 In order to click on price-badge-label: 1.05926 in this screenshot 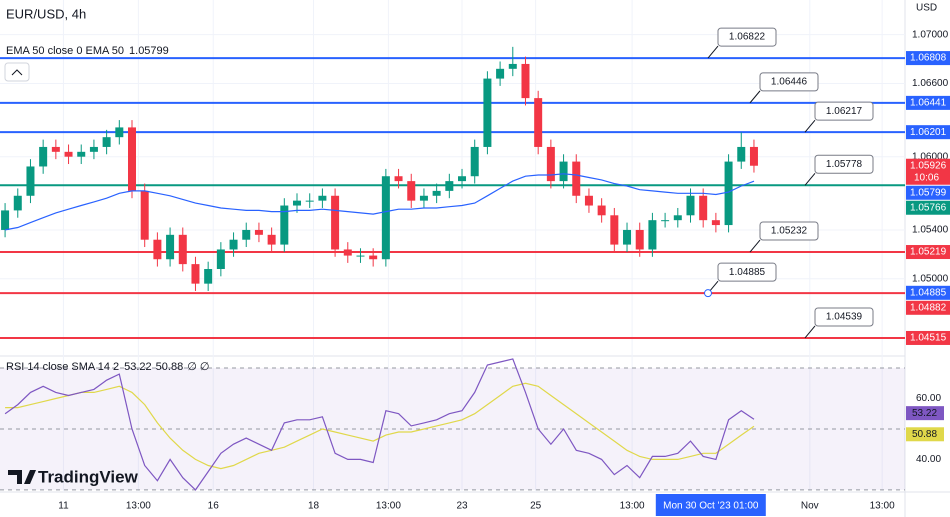, I will do `click(928, 165)`.